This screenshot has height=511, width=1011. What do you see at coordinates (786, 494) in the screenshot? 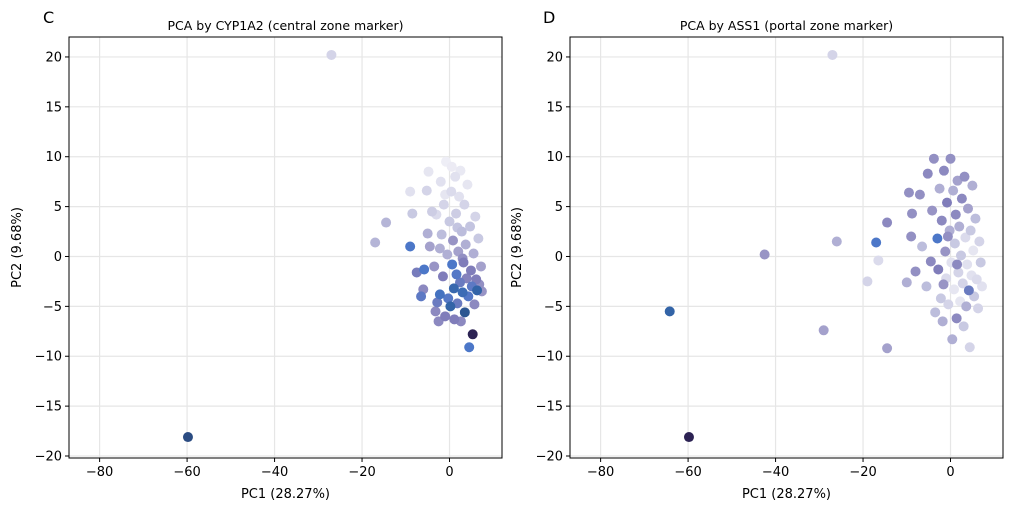
I see `panel-d-x-label: PC1 (28.27%)` at bounding box center [786, 494].